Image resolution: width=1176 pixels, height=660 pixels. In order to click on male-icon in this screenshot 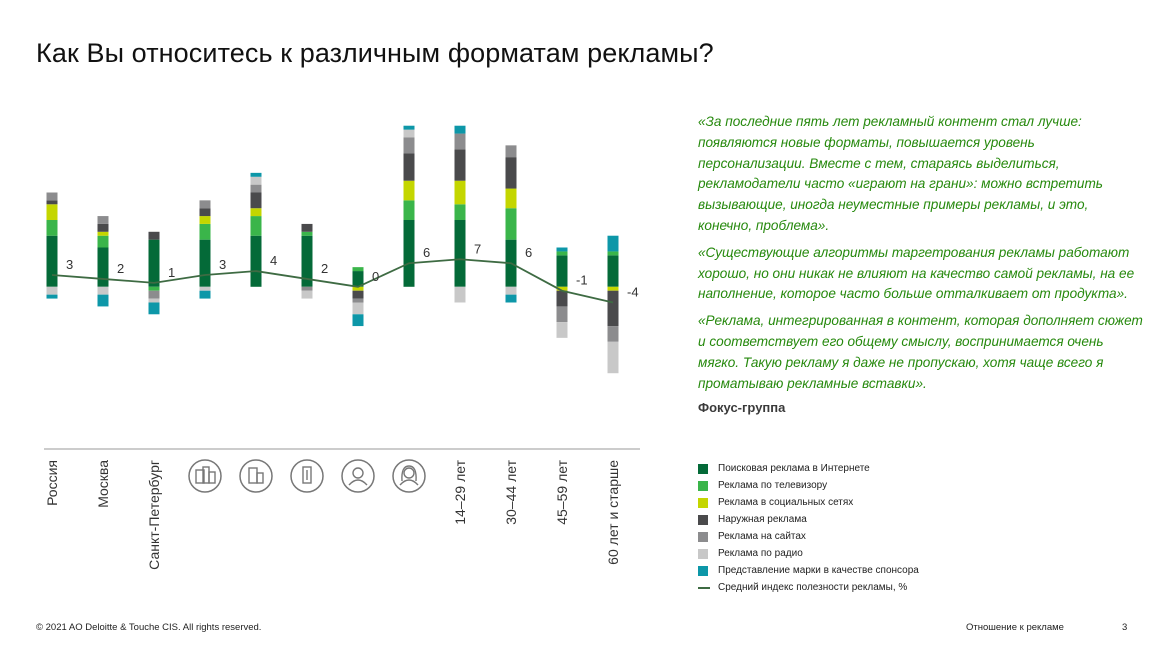, I will do `click(358, 476)`.